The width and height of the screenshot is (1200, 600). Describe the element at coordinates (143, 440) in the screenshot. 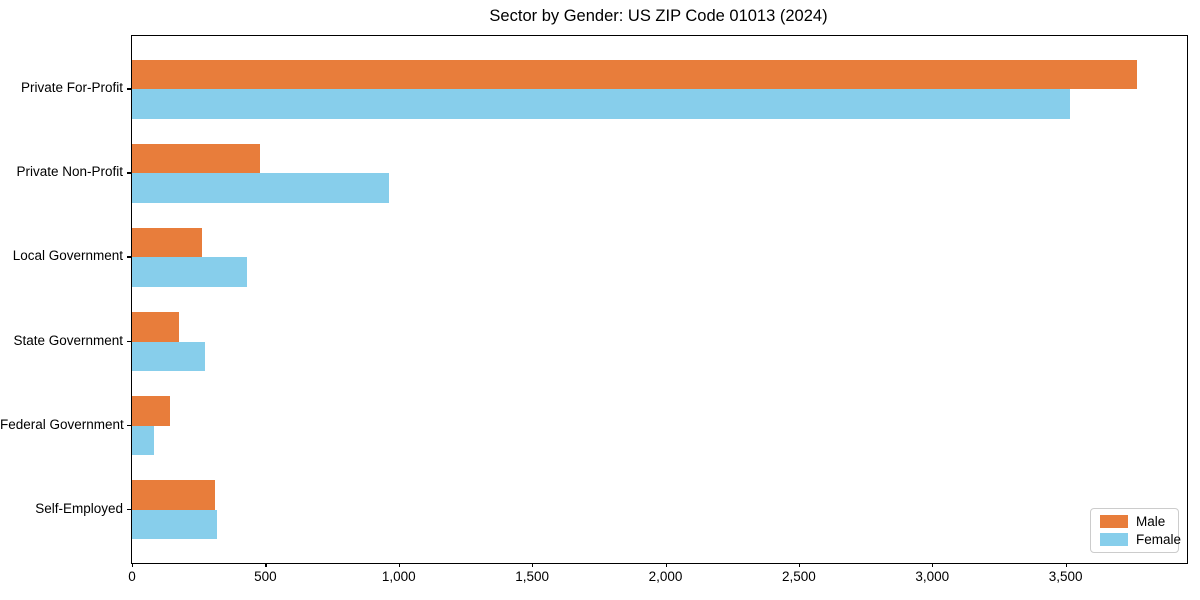

I see `bar-female-federal-government` at that location.